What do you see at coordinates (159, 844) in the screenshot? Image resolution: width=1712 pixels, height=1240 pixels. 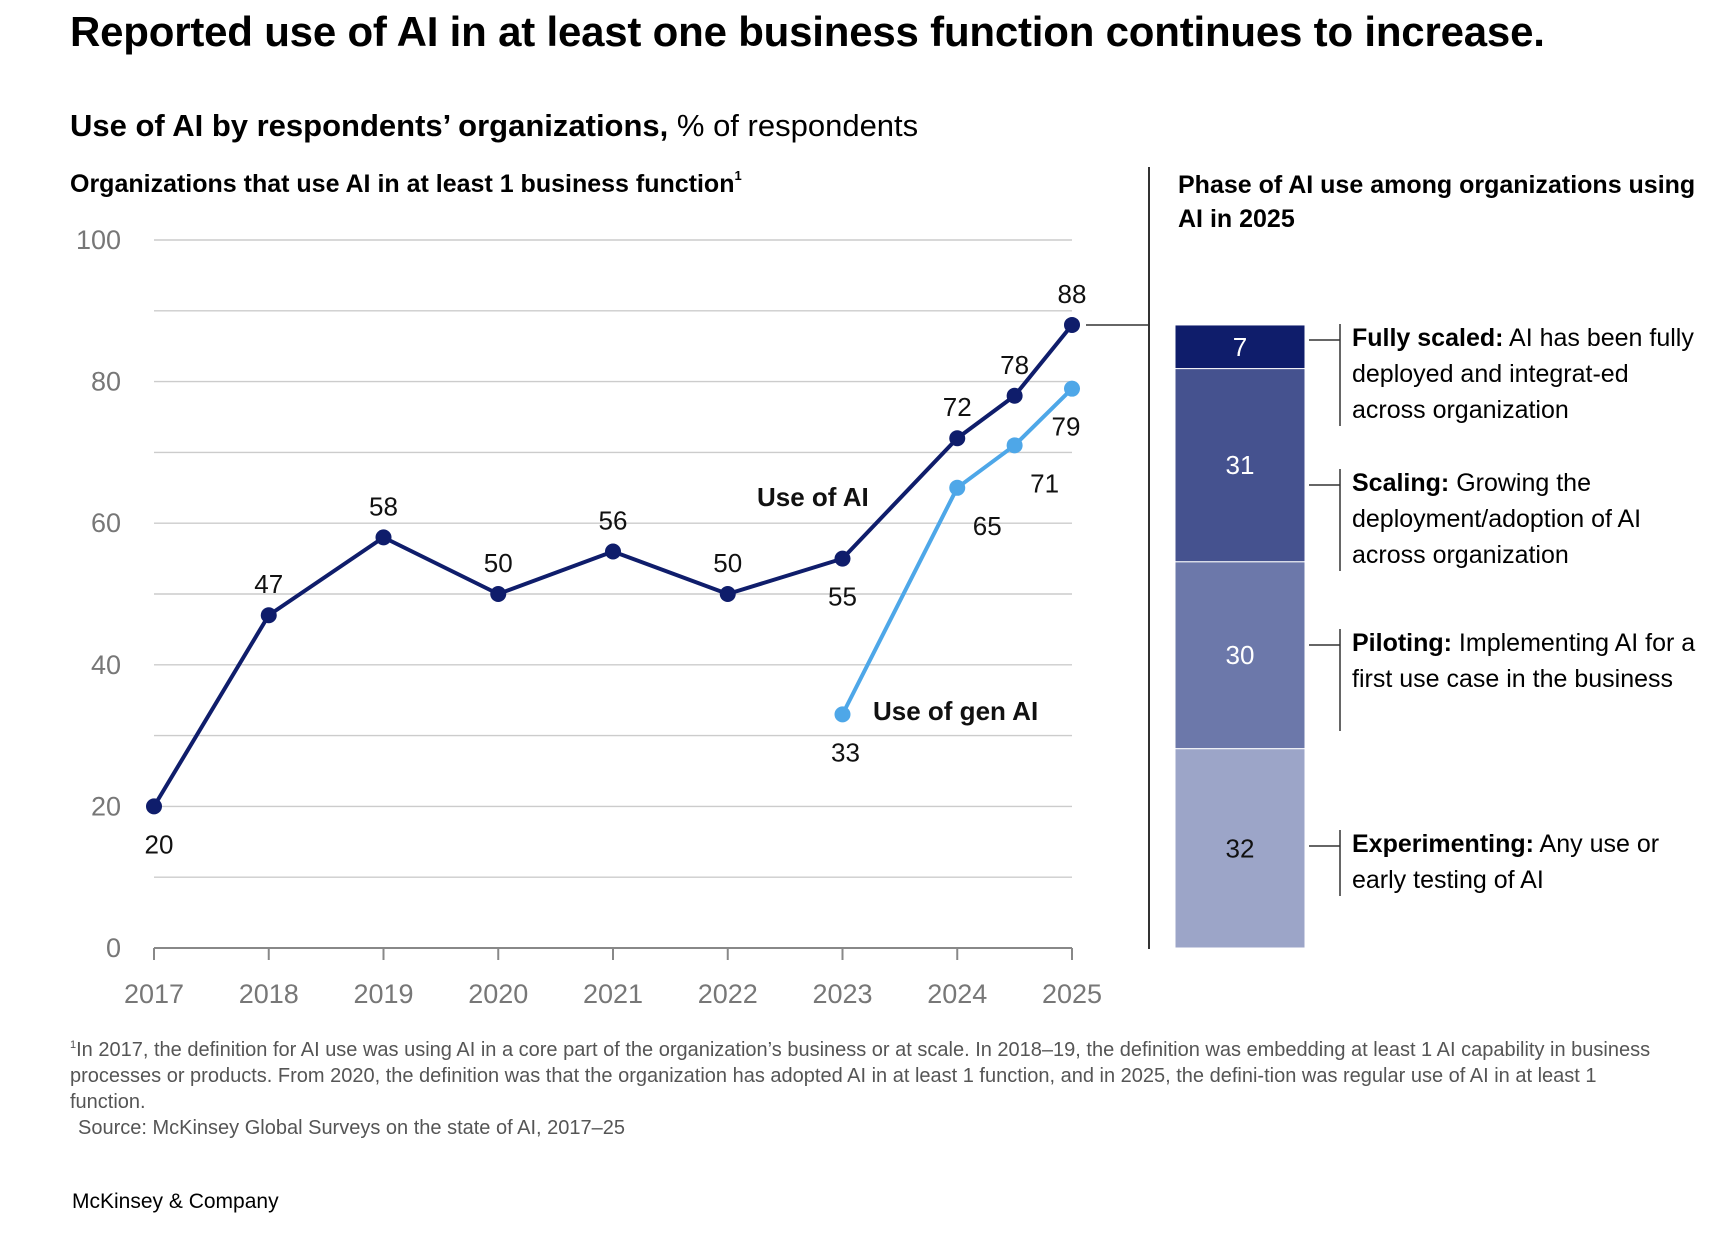 I see `ai-series-data-label: 20` at bounding box center [159, 844].